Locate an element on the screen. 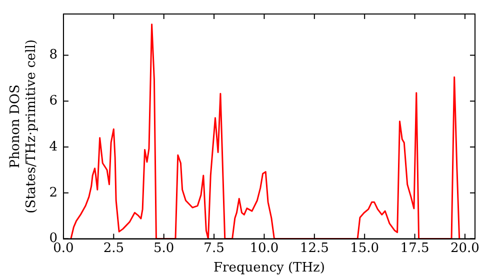 This screenshot has height=280, width=500. x-tick-label: 10.0 is located at coordinates (264, 248).